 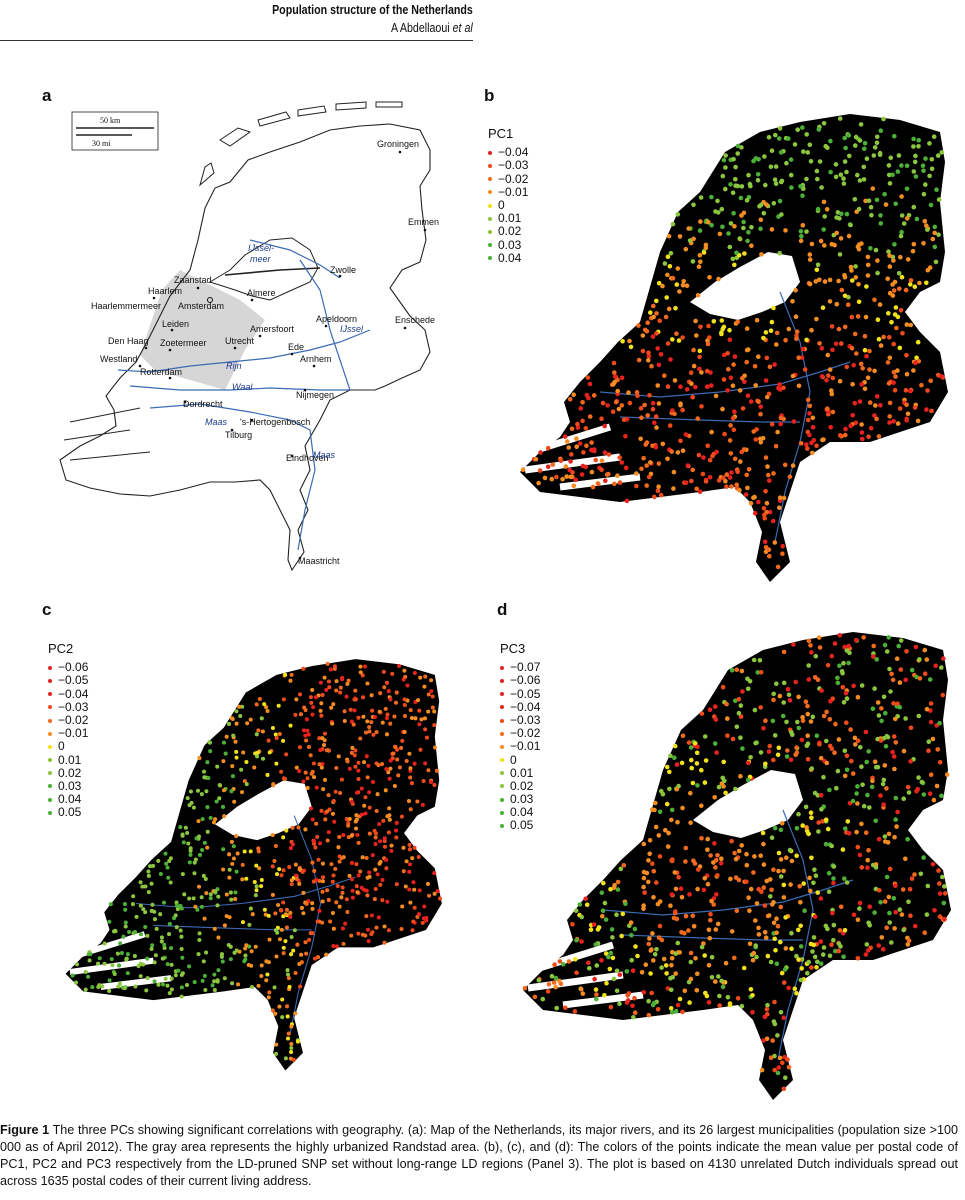 I want to click on legend-item: 0.04, so click(x=68, y=799).